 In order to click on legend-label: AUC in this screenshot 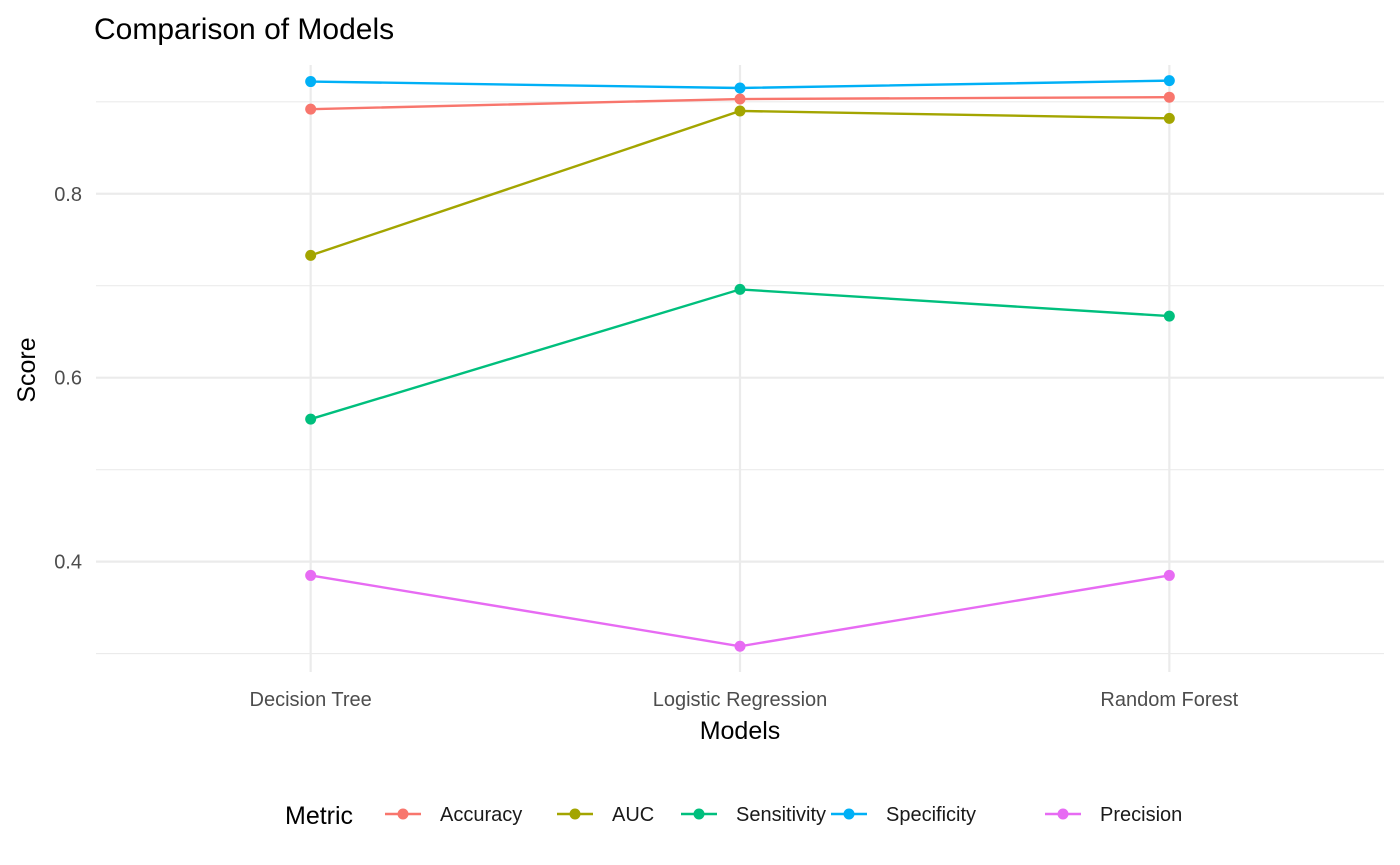, I will do `click(633, 815)`.